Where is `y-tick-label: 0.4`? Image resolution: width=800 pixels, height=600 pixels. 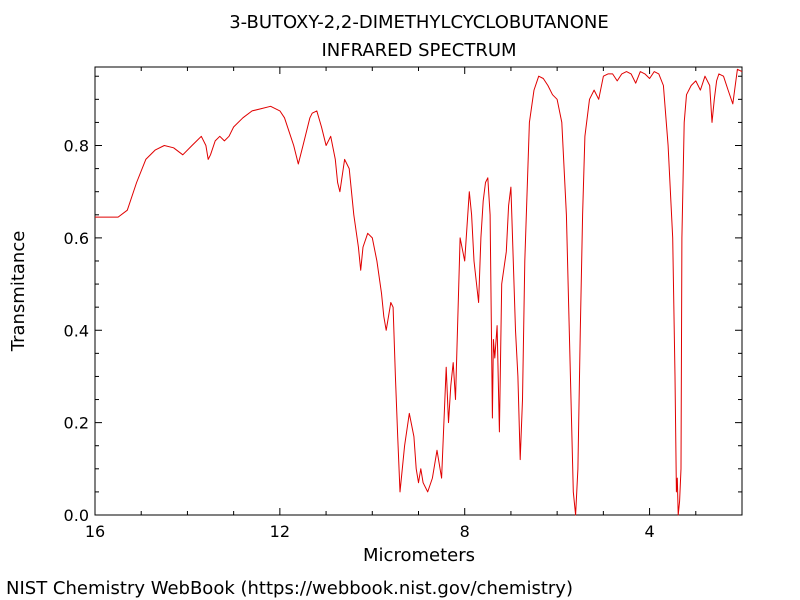
y-tick-label: 0.4 is located at coordinates (76, 330).